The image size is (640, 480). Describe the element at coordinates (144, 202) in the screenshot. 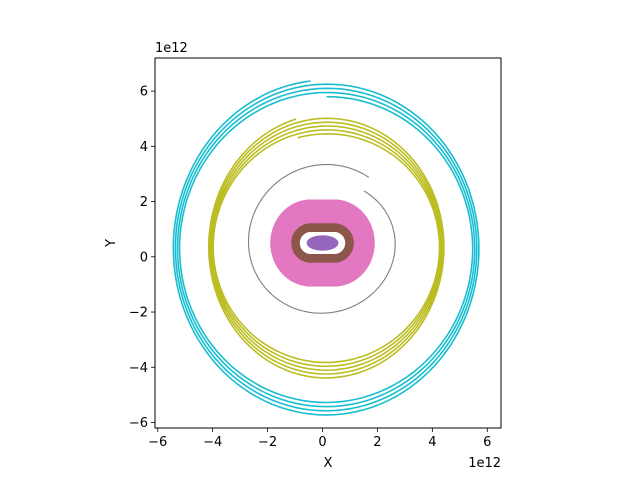

I see `y-tick-label: 2` at that location.